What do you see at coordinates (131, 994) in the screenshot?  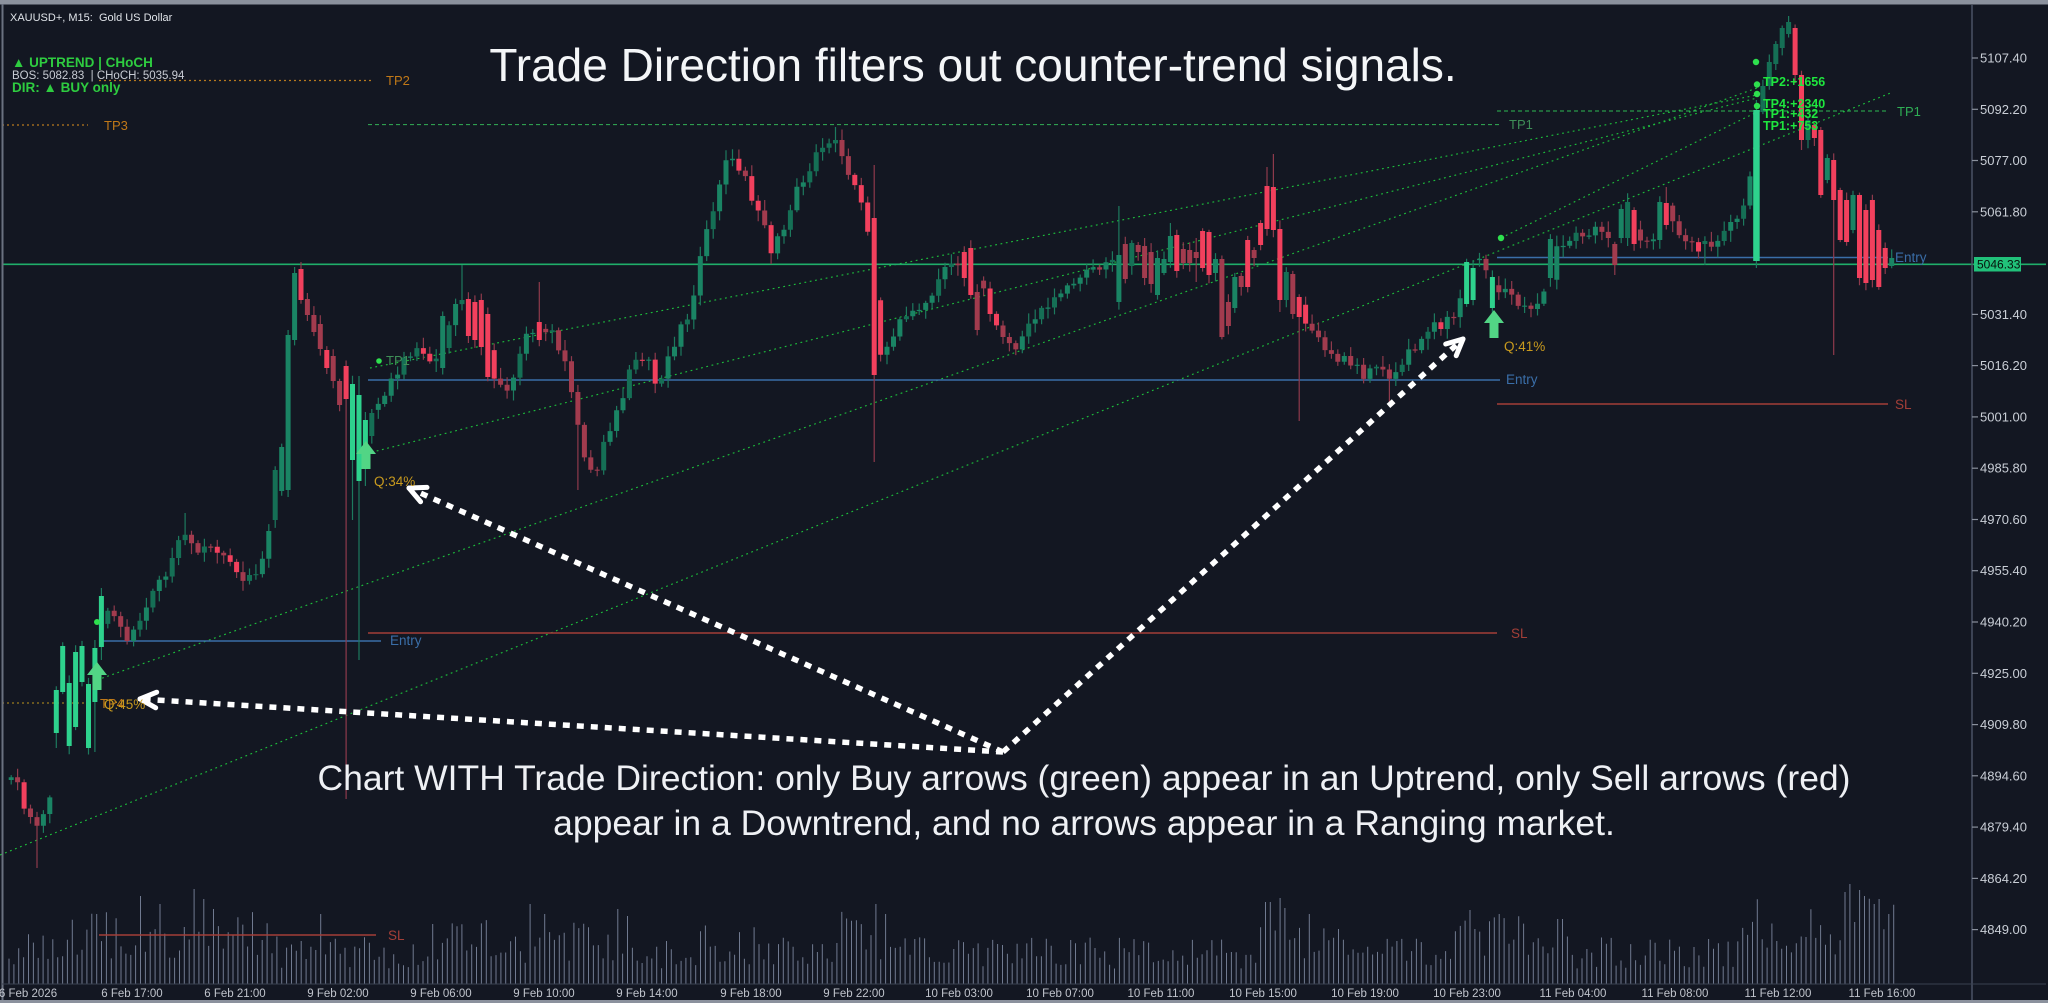 I see `svg-text: 6 Feb 17:00` at bounding box center [131, 994].